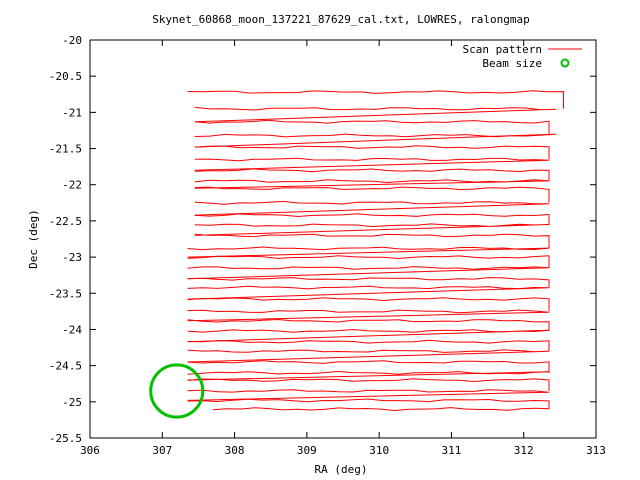 Image resolution: width=640 pixels, height=480 pixels. What do you see at coordinates (72, 257) in the screenshot?
I see `y-tick-label: -23` at bounding box center [72, 257].